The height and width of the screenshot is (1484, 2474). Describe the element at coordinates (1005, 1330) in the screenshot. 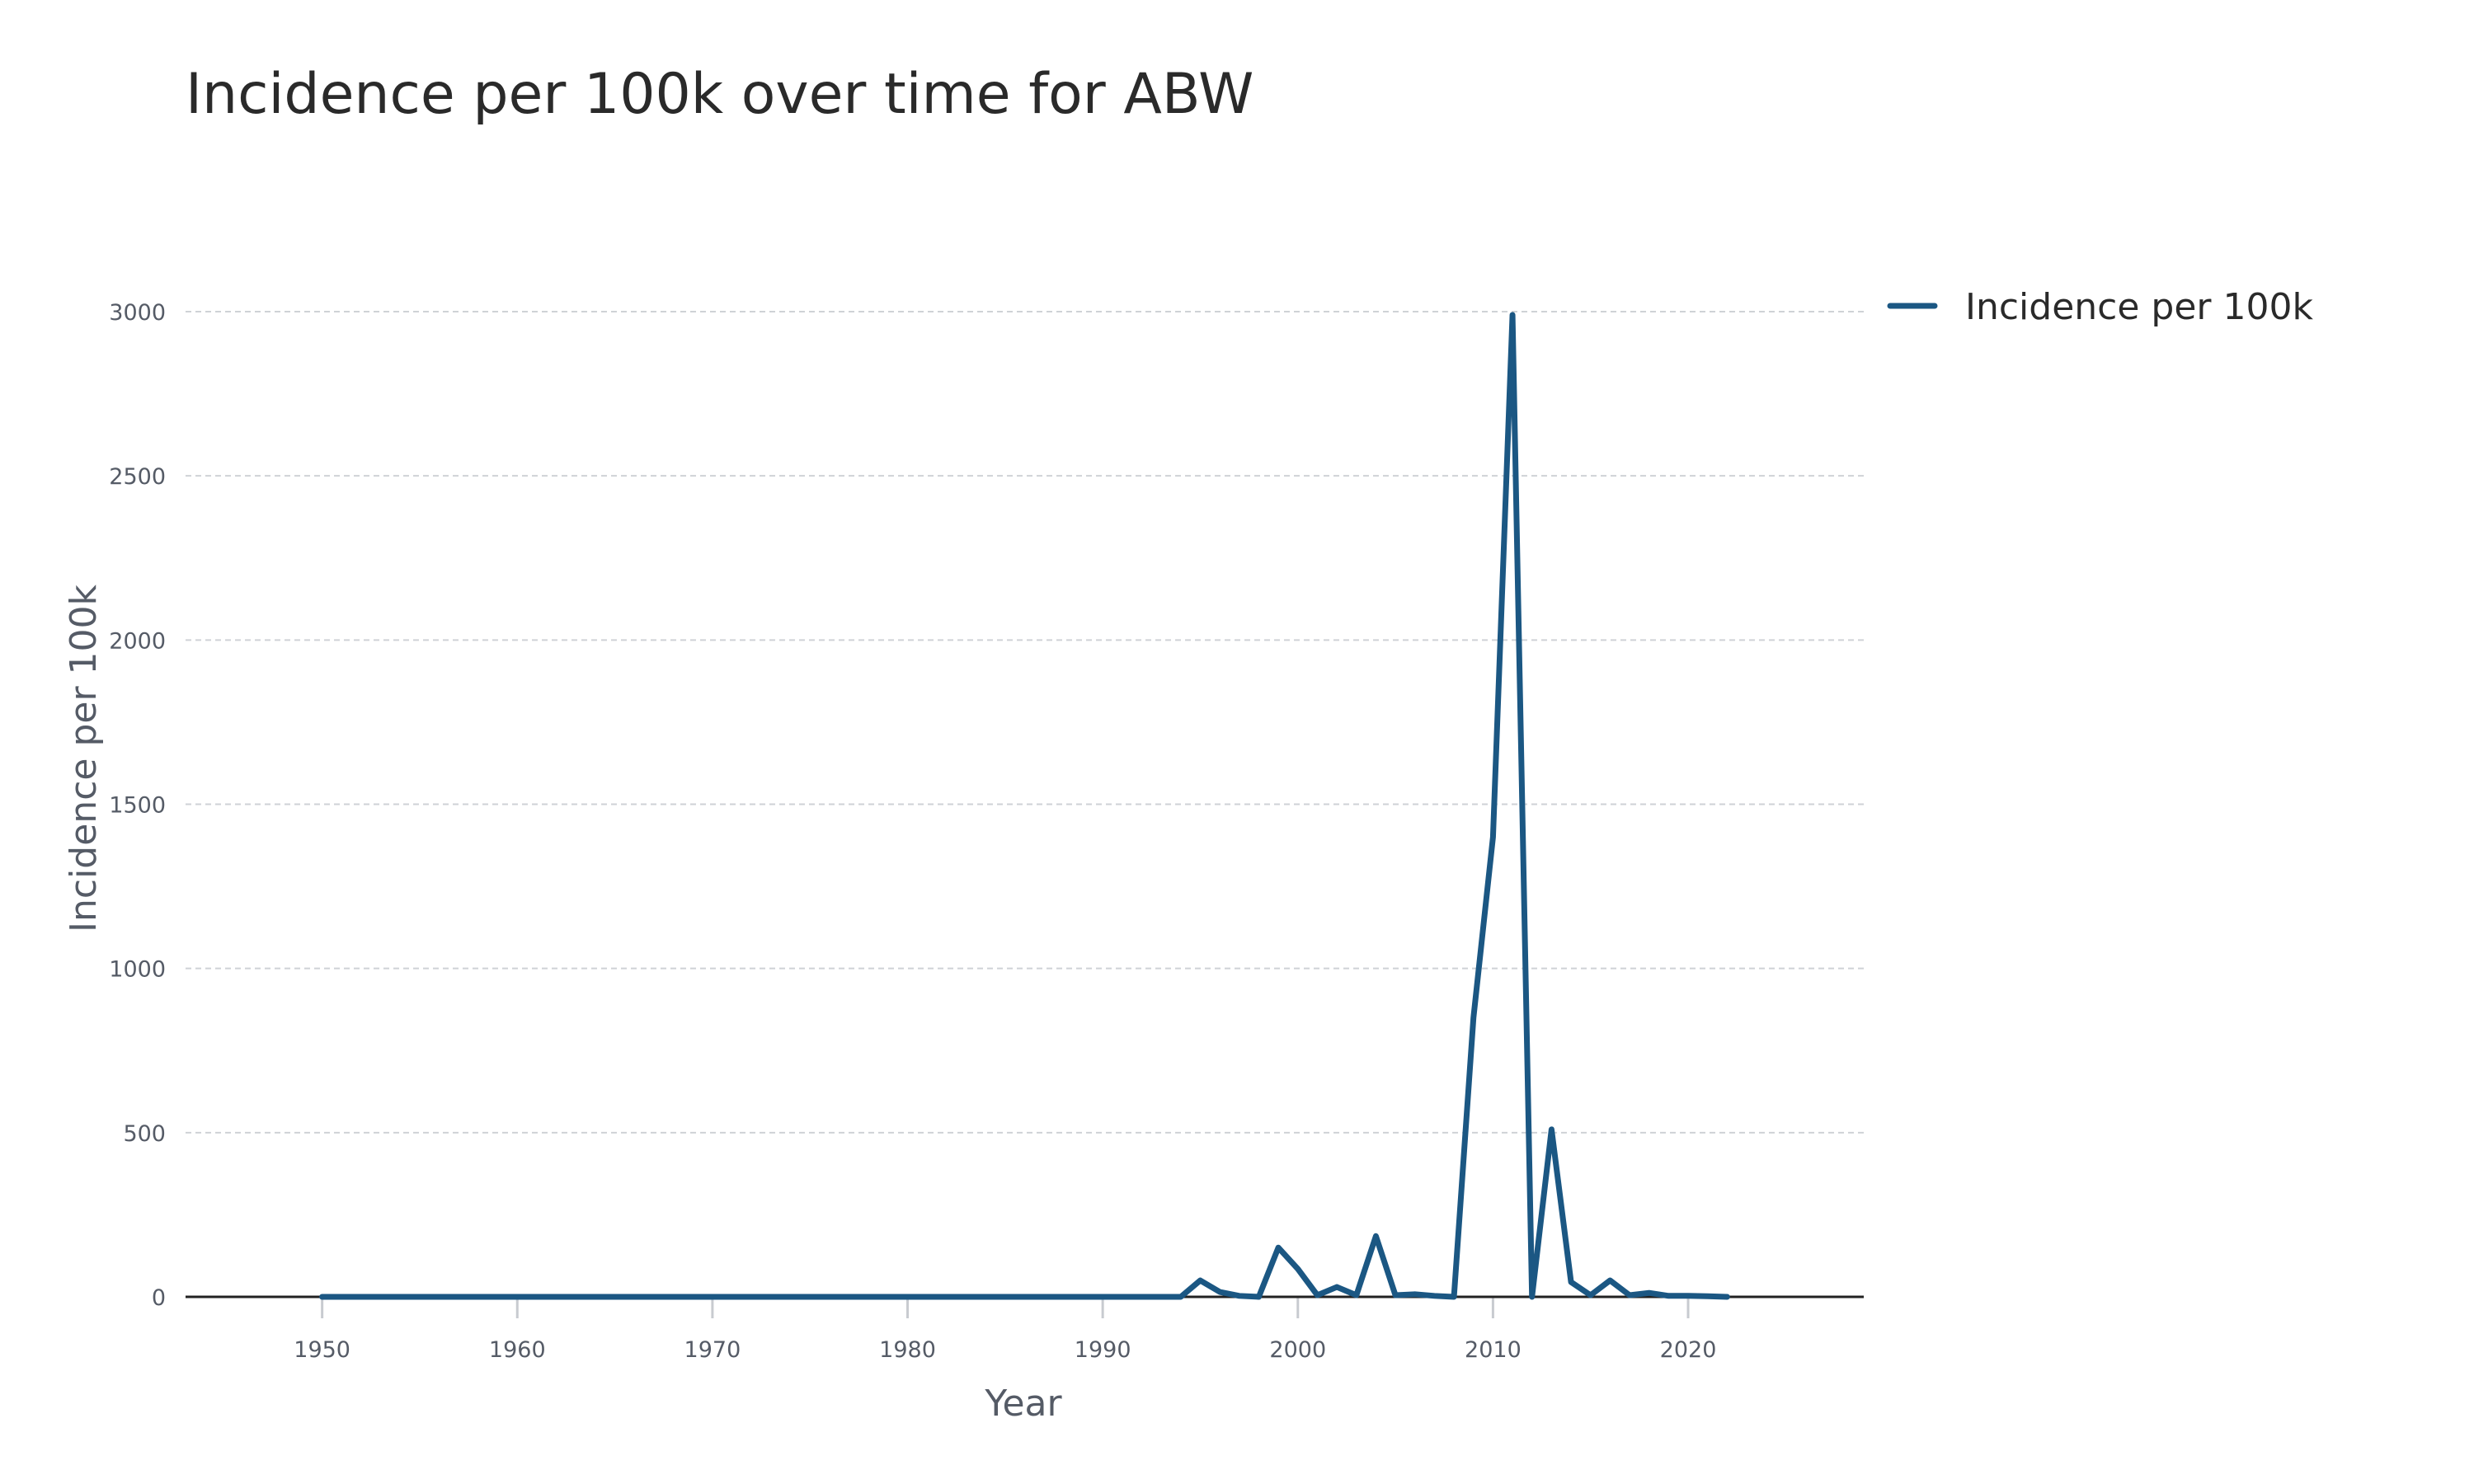

I see `x-axis-ticks: 1950 1960 1970 1980 1990 2000 2010 2020` at that location.